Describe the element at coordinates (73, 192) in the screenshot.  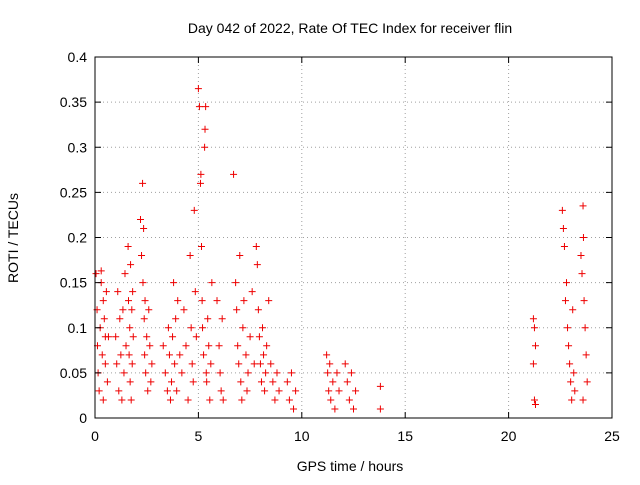
I see `y-tick-label: 0.25` at that location.